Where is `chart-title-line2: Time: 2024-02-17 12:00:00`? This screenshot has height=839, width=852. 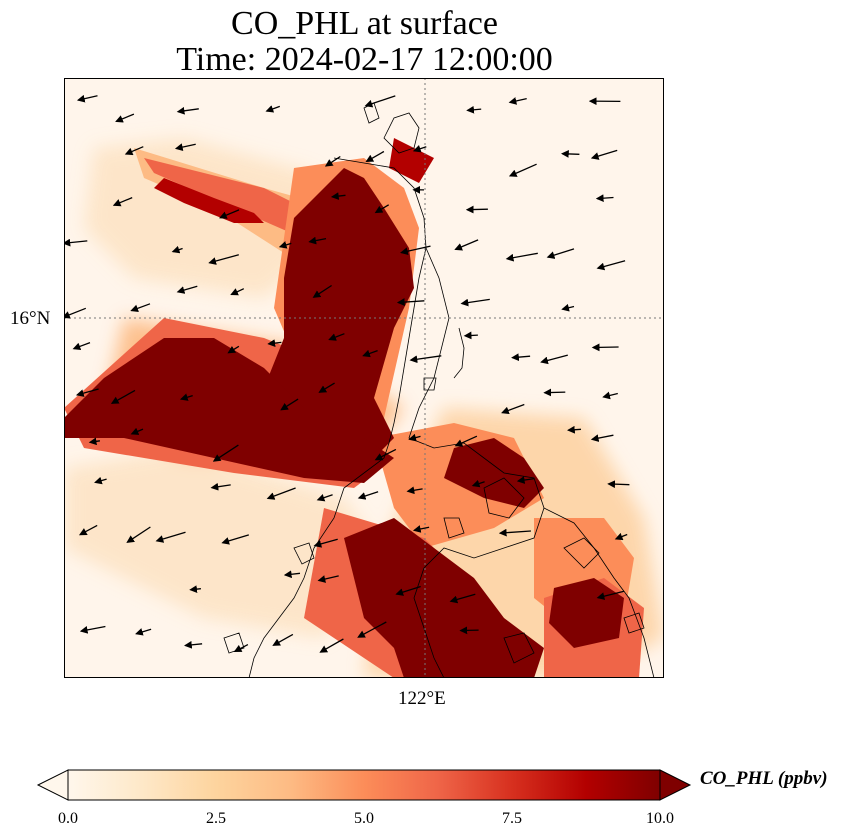
chart-title-line2: Time: 2024-02-17 12:00:00 is located at coordinates (364, 59).